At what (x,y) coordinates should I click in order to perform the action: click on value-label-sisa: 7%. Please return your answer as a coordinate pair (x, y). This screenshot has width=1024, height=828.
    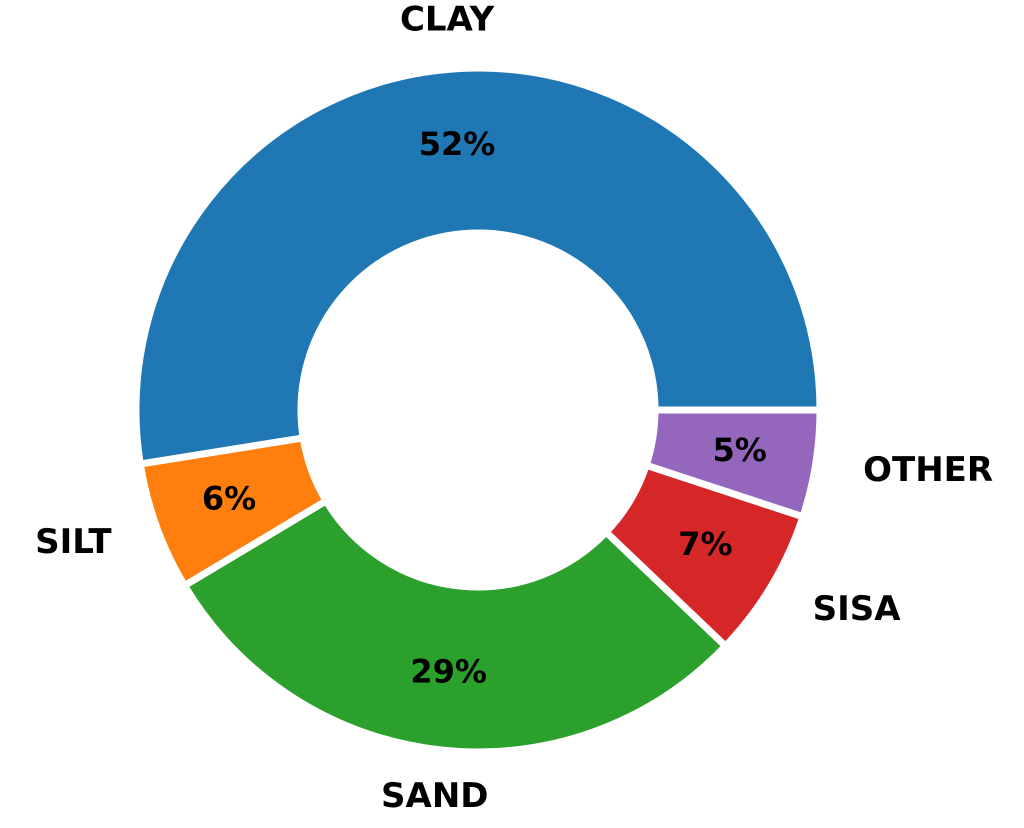
    Looking at the image, I should click on (705, 544).